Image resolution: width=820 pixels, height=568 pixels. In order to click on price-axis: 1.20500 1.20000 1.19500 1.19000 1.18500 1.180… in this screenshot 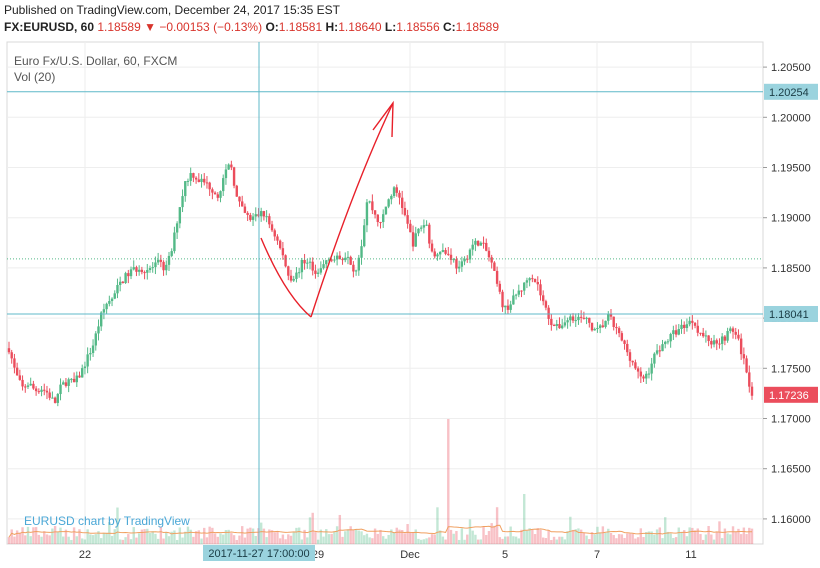, I will do `click(790, 294)`.